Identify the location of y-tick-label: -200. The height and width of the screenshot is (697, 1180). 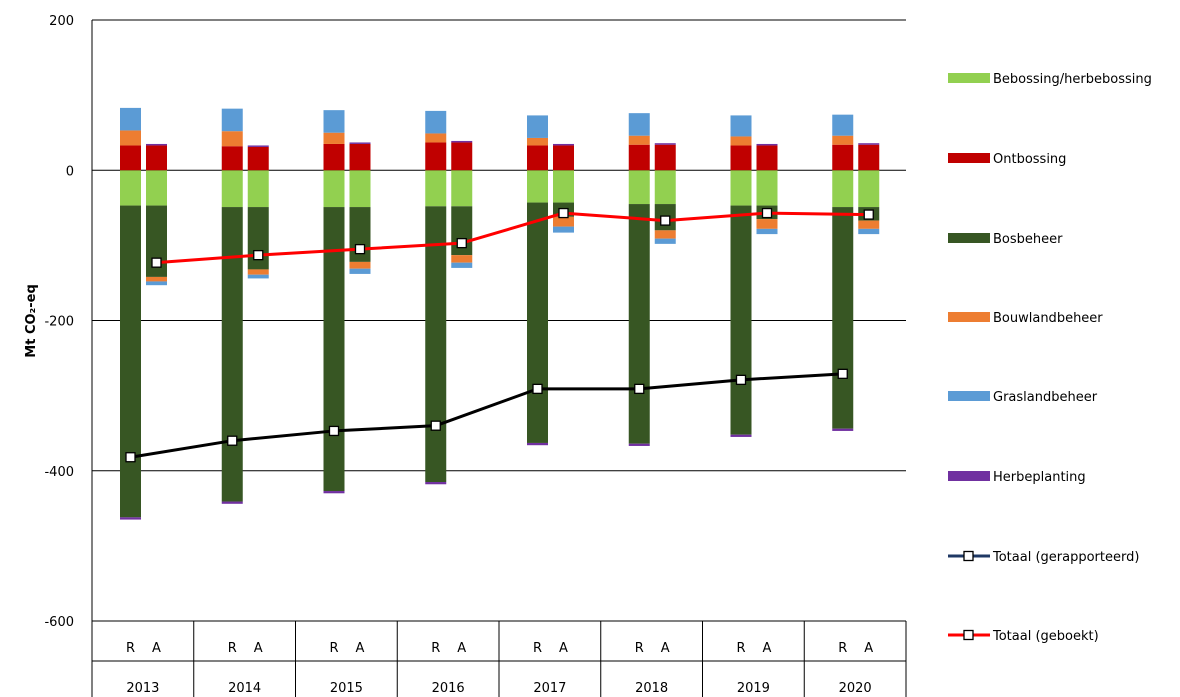
(59, 322).